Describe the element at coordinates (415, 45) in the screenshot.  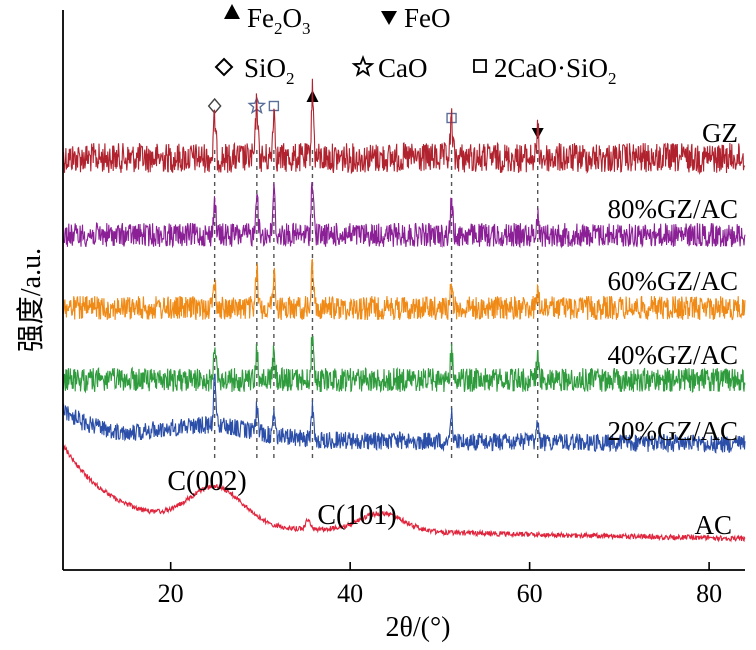
I see `legend: Fe2O3 FeO SiO2 CaO 2CaO·SiO2` at that location.